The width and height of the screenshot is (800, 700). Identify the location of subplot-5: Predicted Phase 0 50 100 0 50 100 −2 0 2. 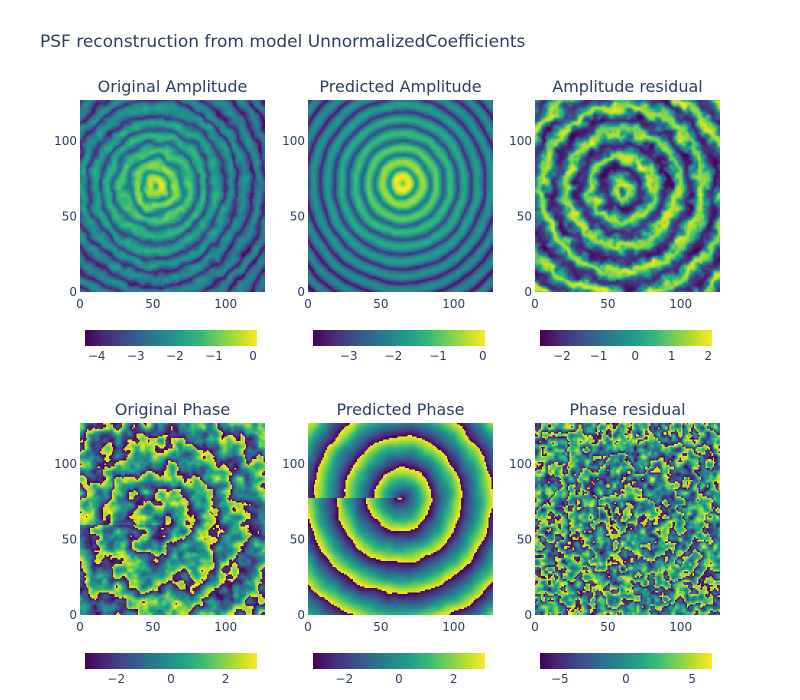
(387, 543).